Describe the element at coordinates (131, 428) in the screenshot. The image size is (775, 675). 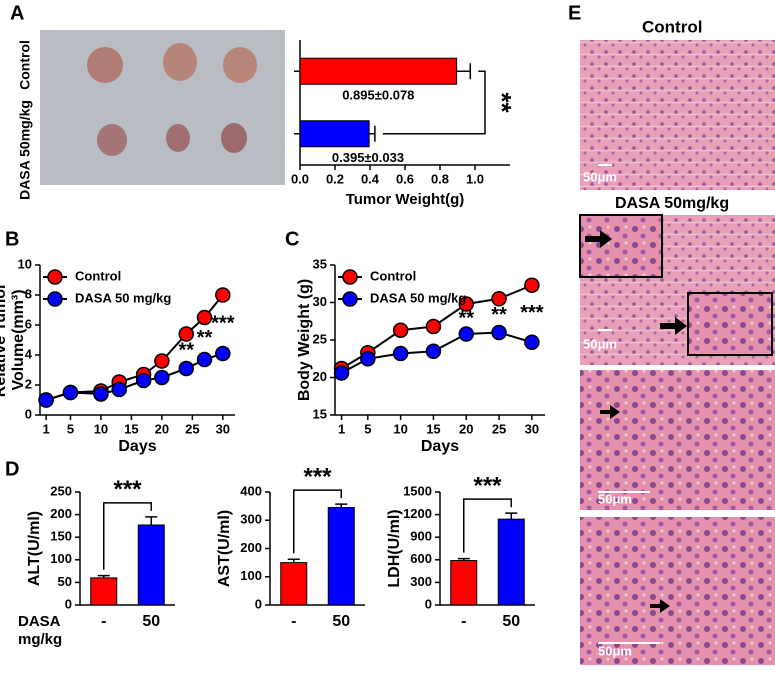
I see `x-tick-label: 15` at that location.